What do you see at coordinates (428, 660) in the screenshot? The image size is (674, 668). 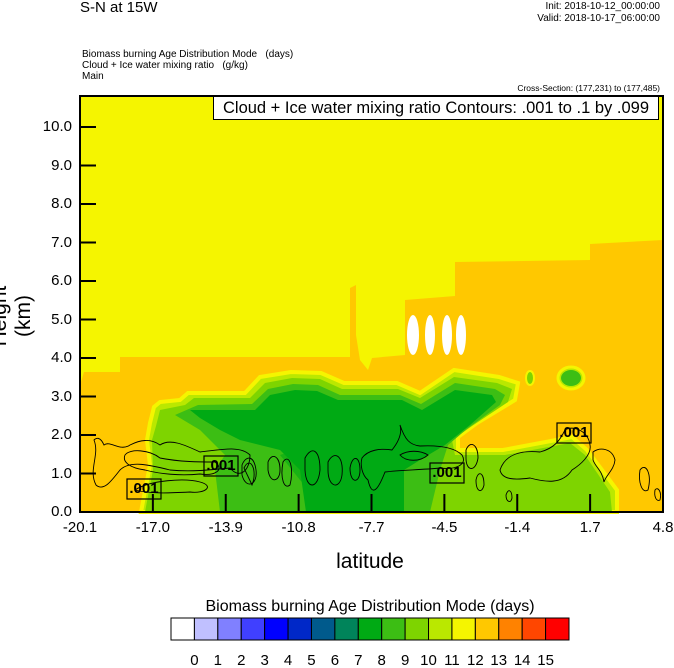 I see `colorbar-label: 10` at bounding box center [428, 660].